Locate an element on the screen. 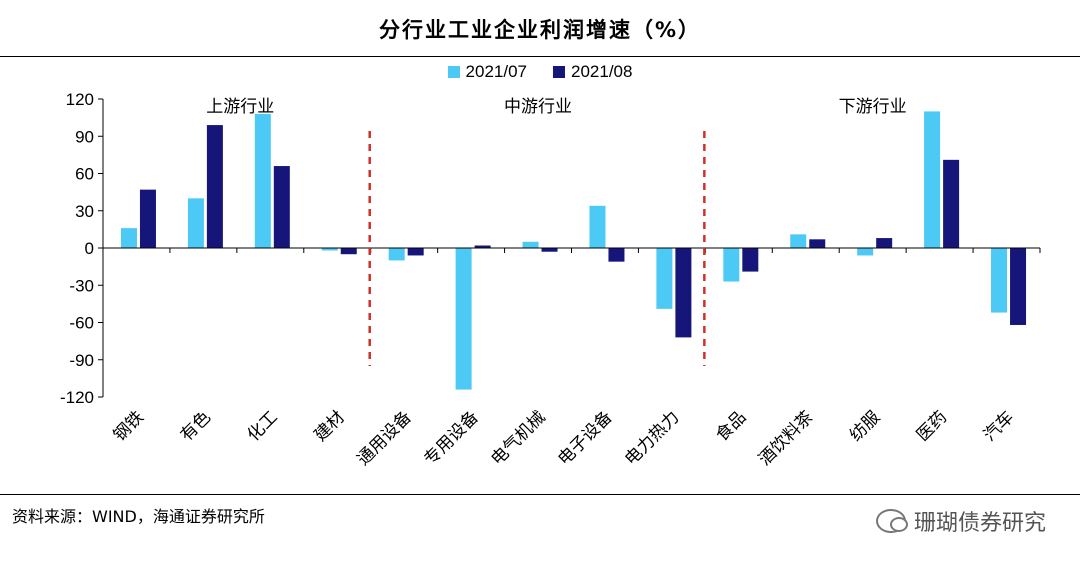 Image resolution: width=1080 pixels, height=568 pixels. x-tick-label: 电气机械 is located at coordinates (518, 438).